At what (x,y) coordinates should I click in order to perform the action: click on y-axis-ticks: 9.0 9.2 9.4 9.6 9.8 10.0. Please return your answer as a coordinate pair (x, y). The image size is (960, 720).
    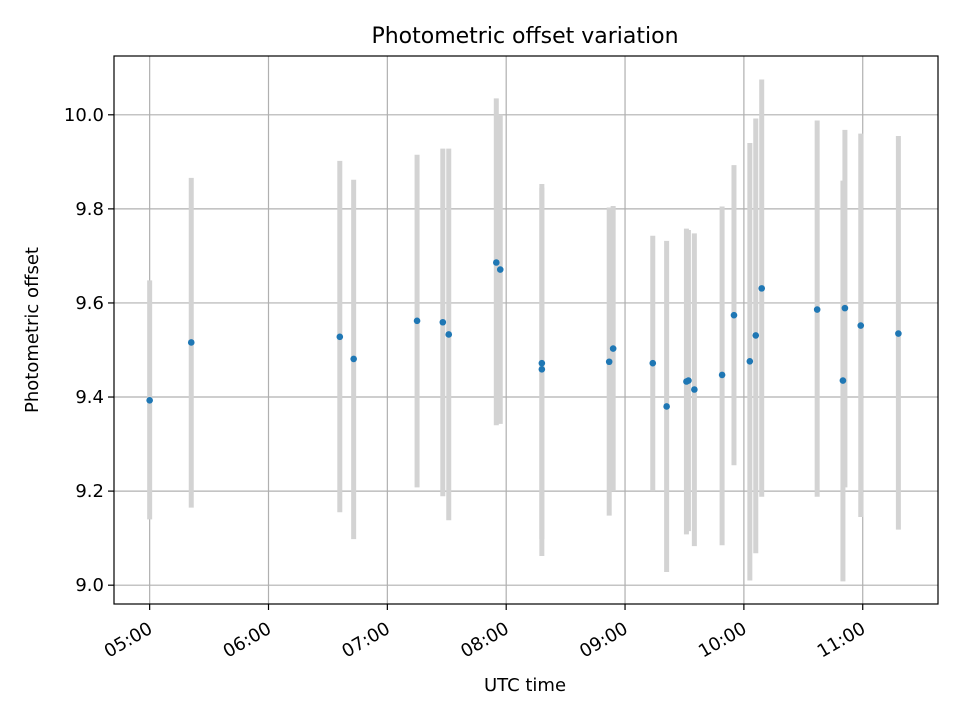
    Looking at the image, I should click on (89, 350).